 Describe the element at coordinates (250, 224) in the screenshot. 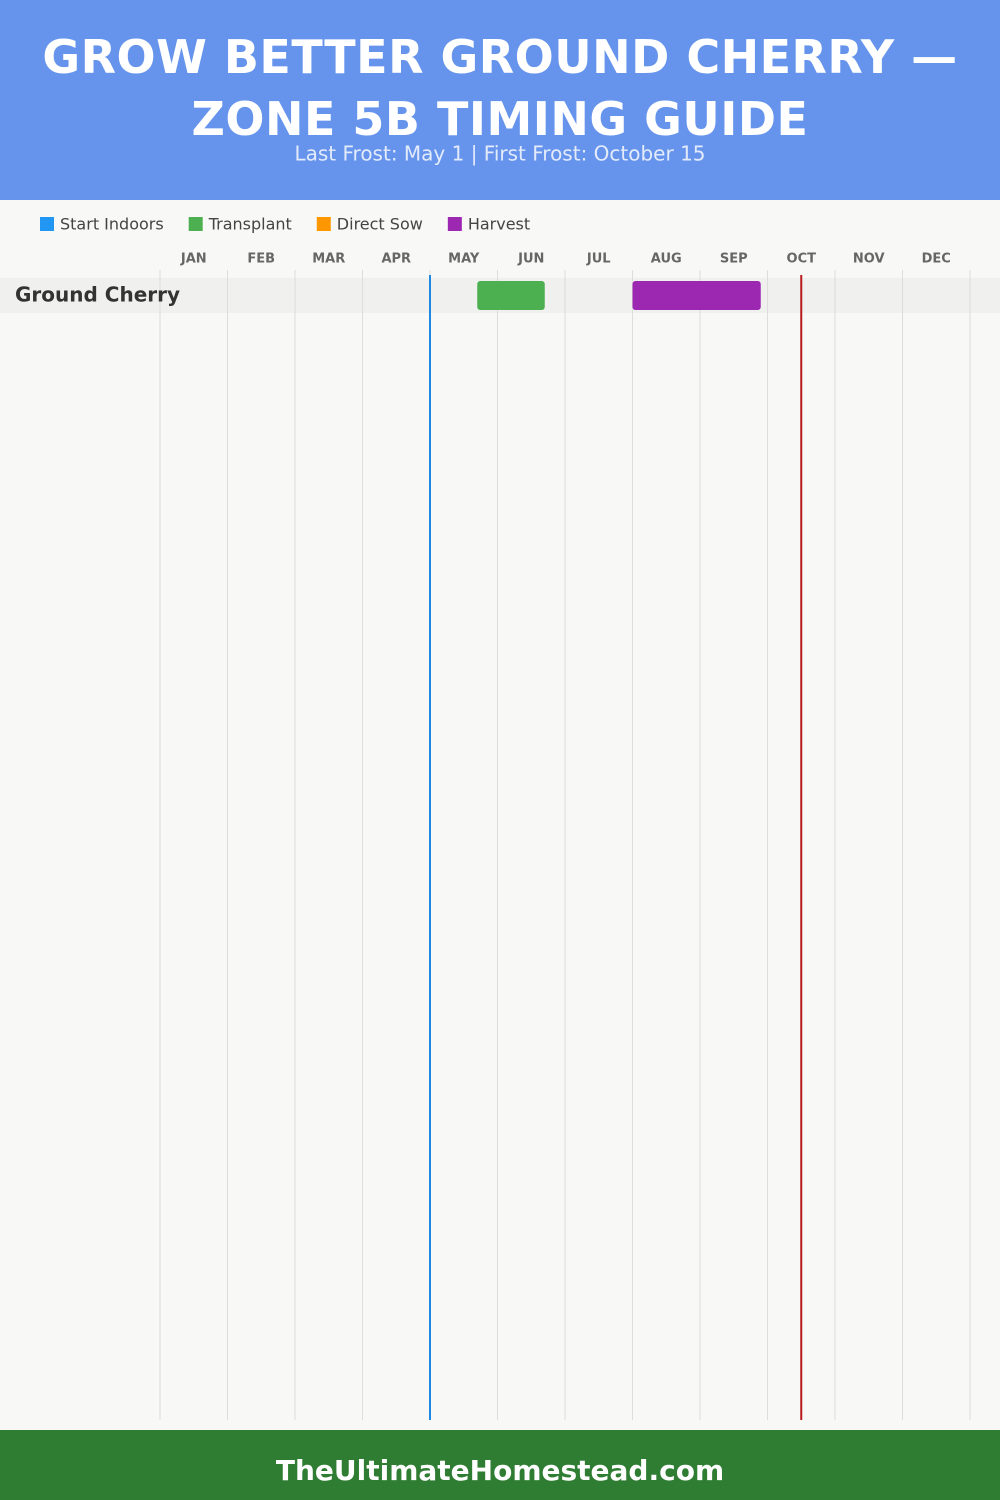

I see `legend-label: Transplant` at that location.